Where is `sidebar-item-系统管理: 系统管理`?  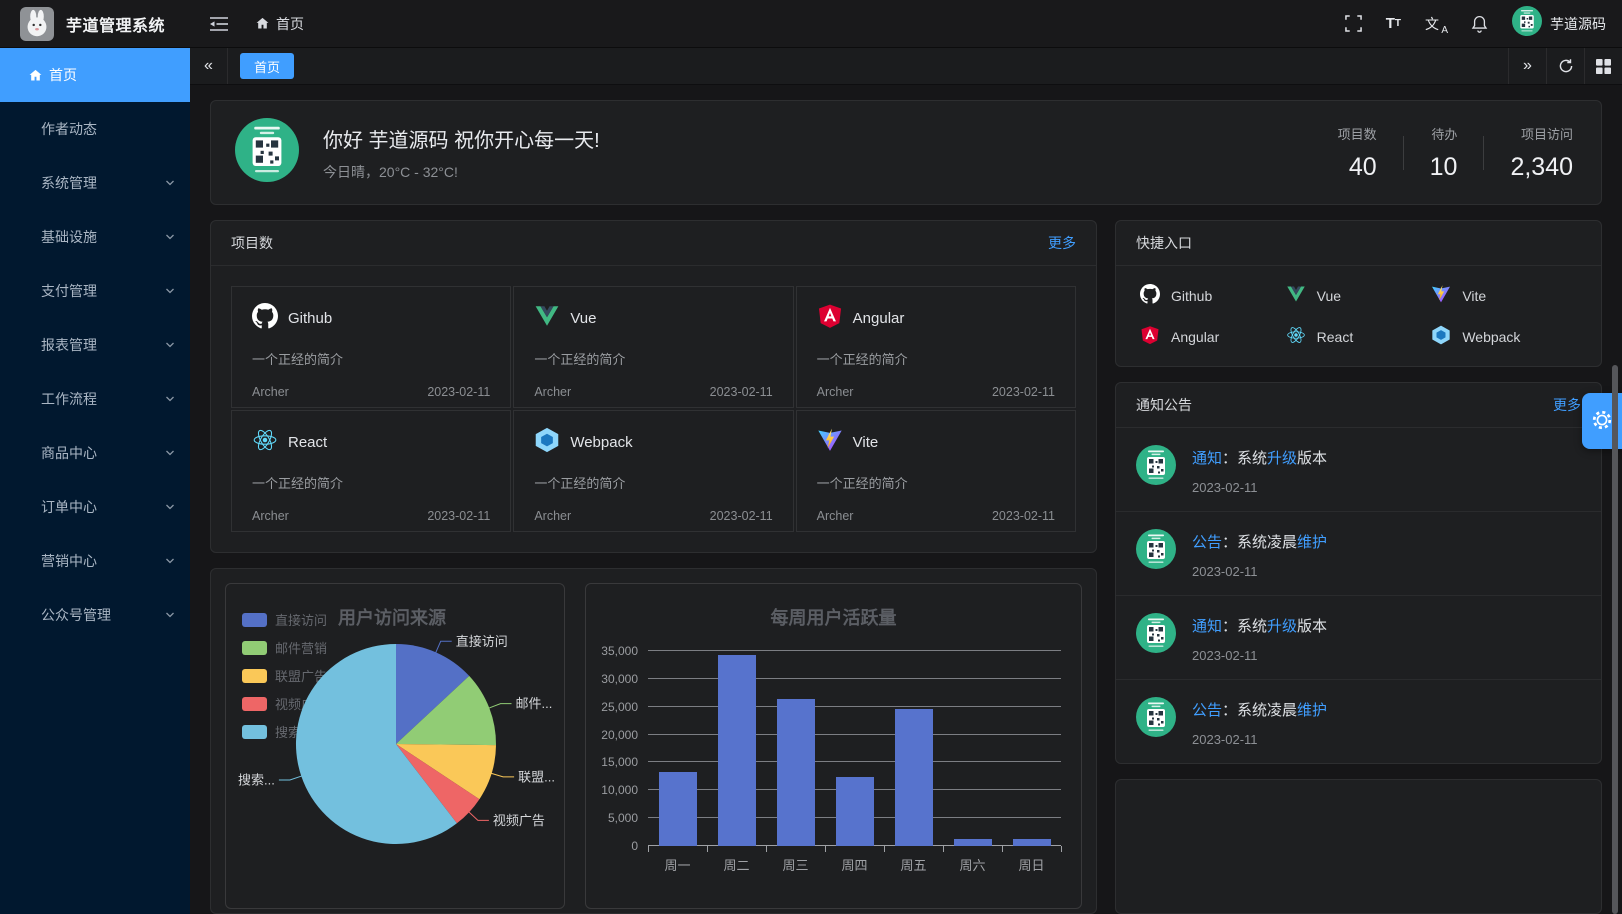
sidebar-item-系统管理: 系统管理 is located at coordinates (95, 183).